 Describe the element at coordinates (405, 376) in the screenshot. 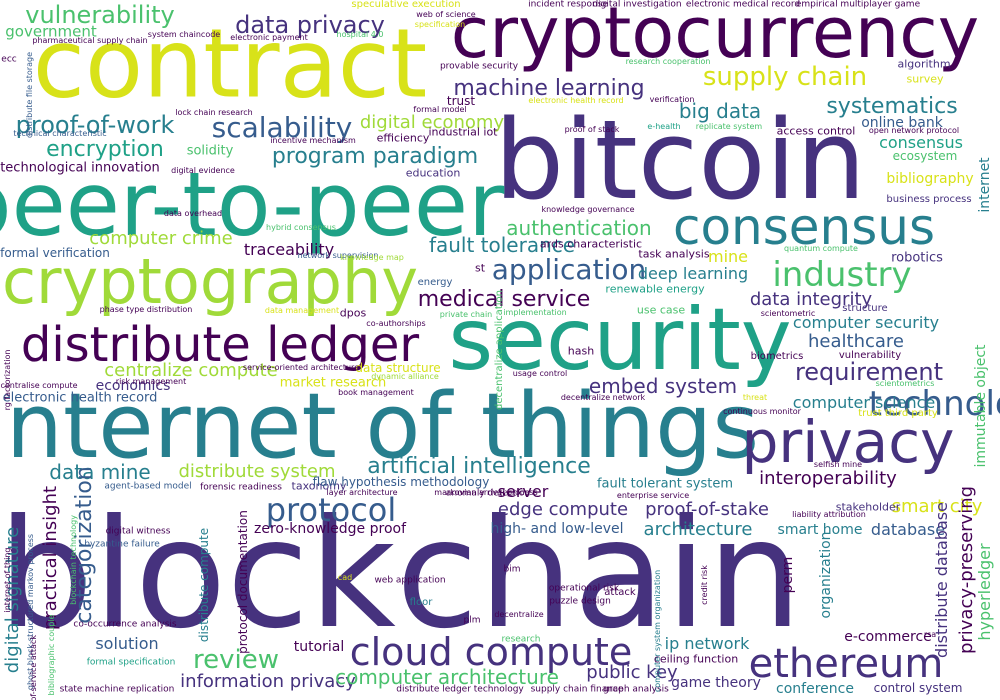

I see `word-dynamic-alliance: dynamic alliance` at that location.